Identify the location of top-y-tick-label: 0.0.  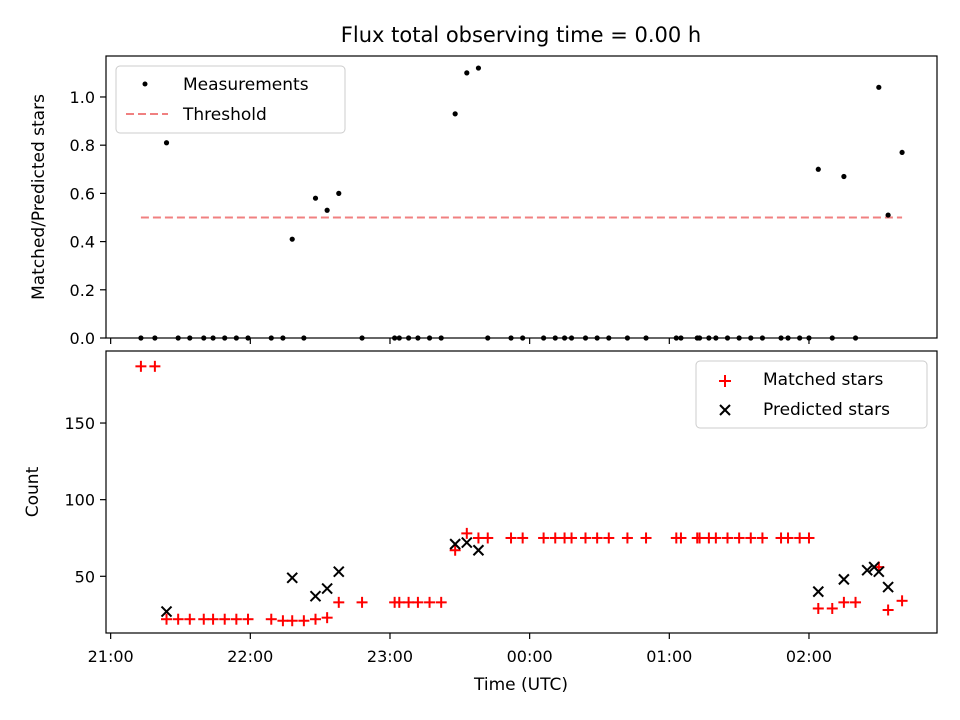
(82, 338).